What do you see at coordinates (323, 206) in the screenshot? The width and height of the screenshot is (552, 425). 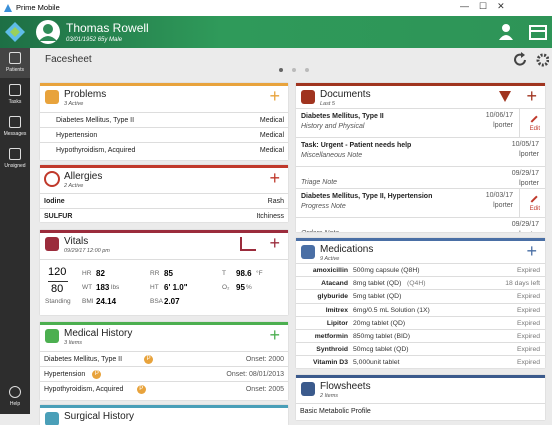 I see `document-type: Progress Note` at bounding box center [323, 206].